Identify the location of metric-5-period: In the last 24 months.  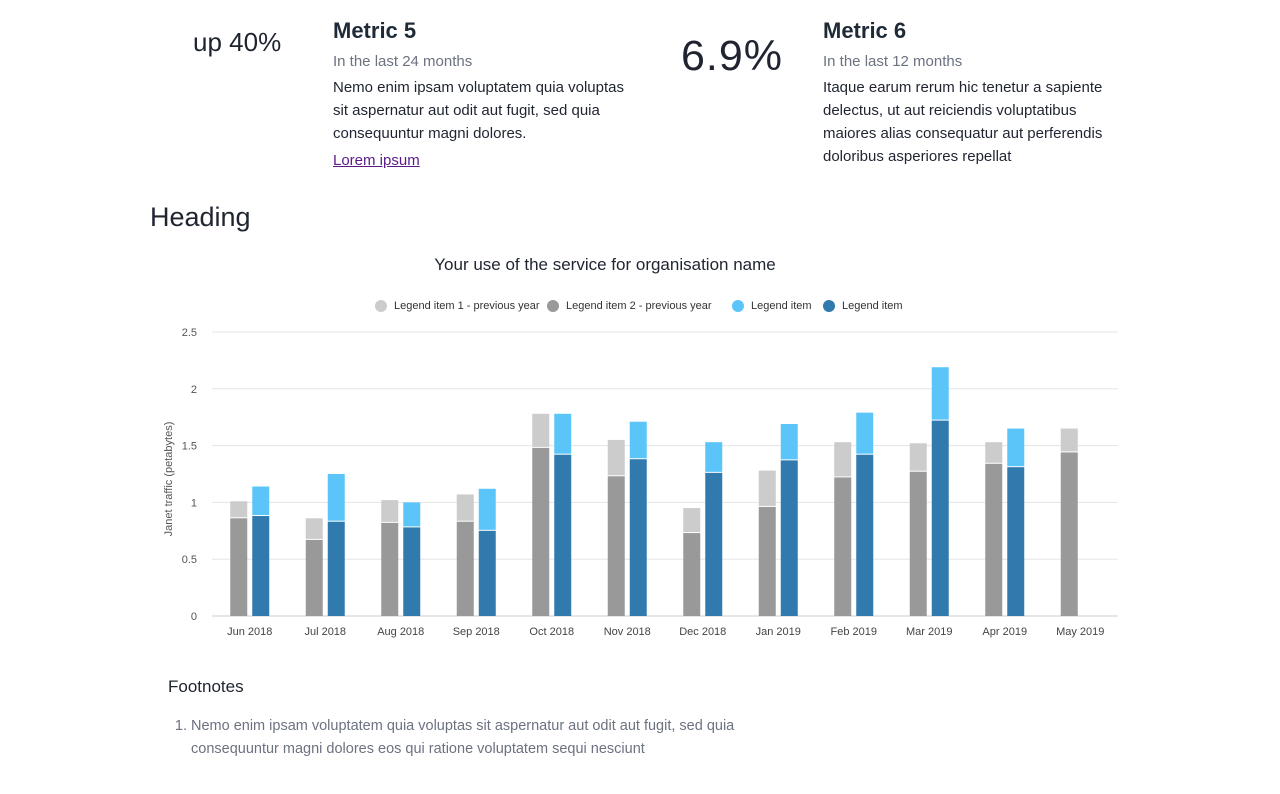
(403, 61).